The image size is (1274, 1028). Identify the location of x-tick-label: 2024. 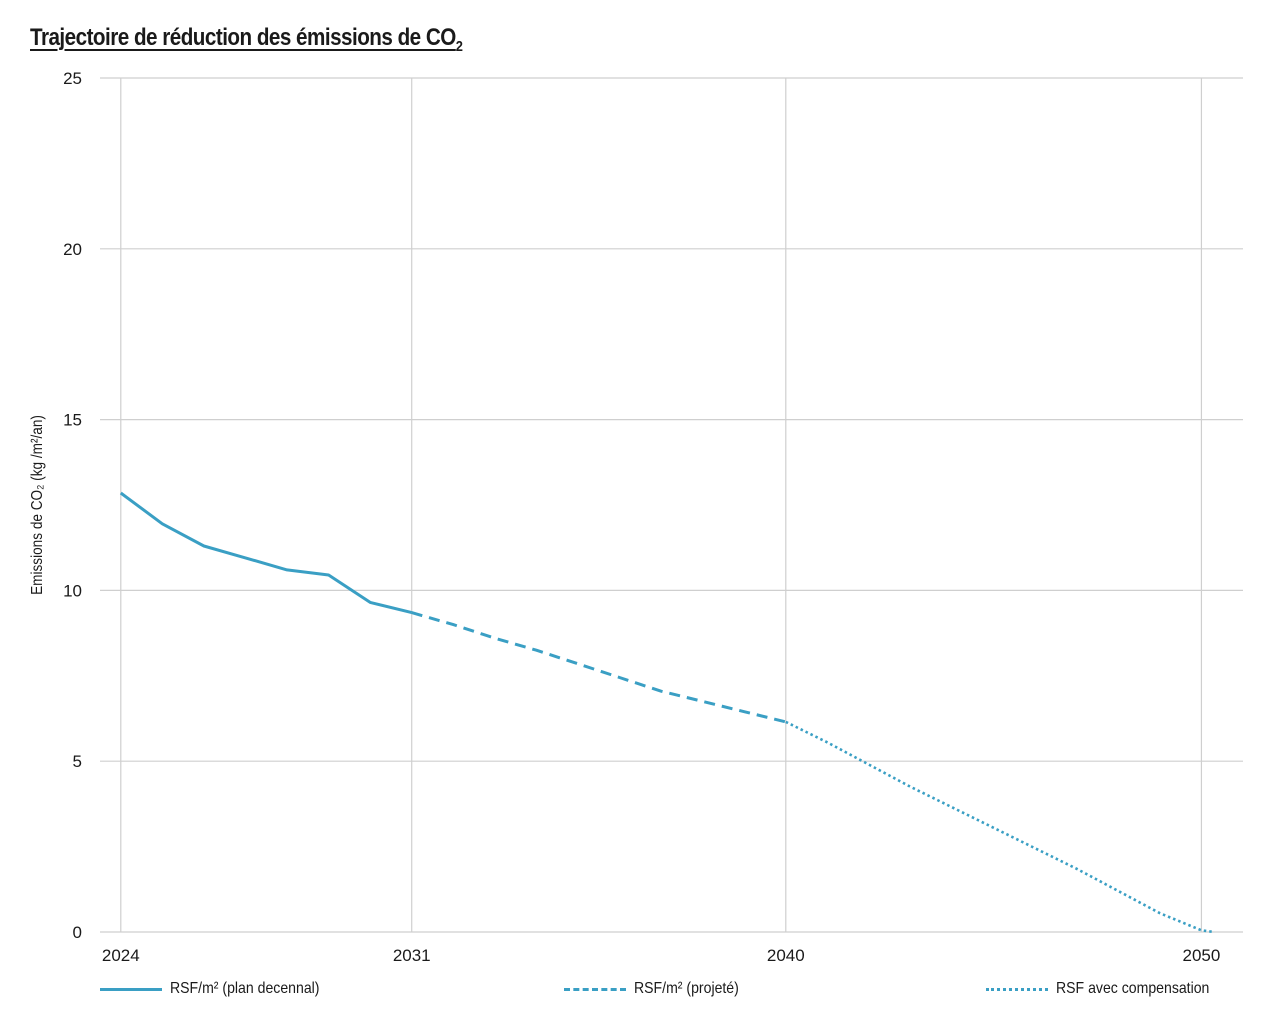
(121, 955).